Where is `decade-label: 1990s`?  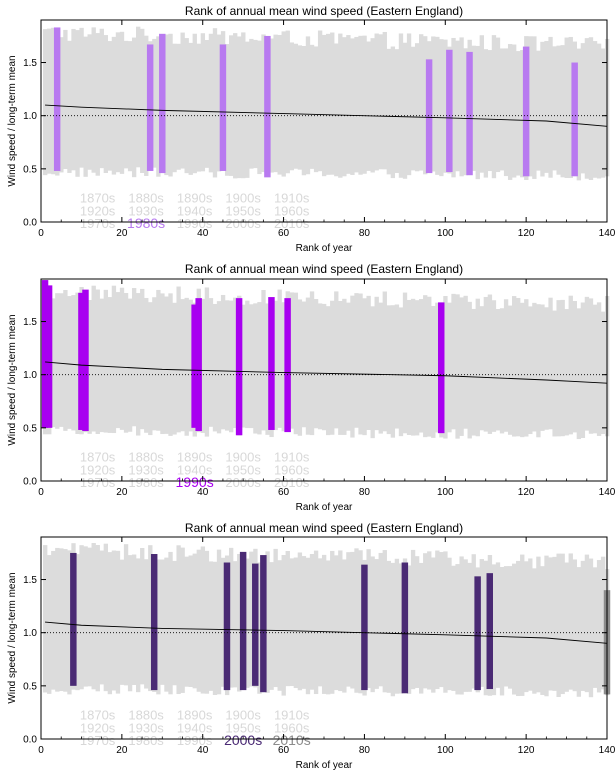 decade-label: 1990s is located at coordinates (195, 223).